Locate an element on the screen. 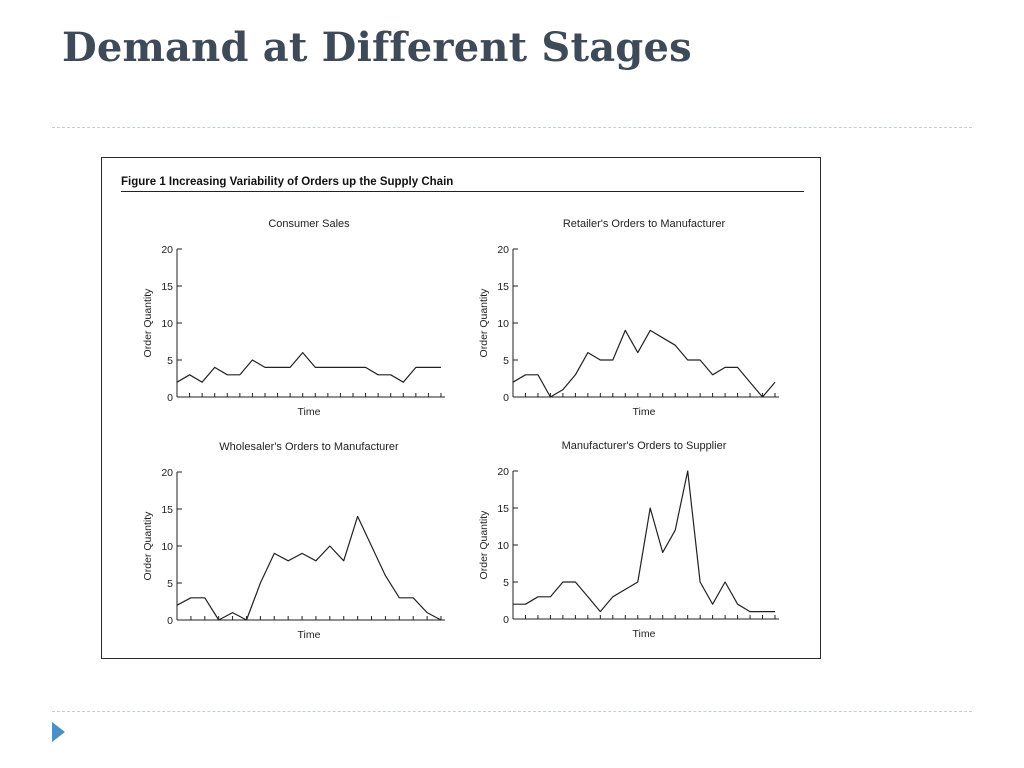 Image resolution: width=1024 pixels, height=768 pixels. bottom-divider is located at coordinates (512, 711).